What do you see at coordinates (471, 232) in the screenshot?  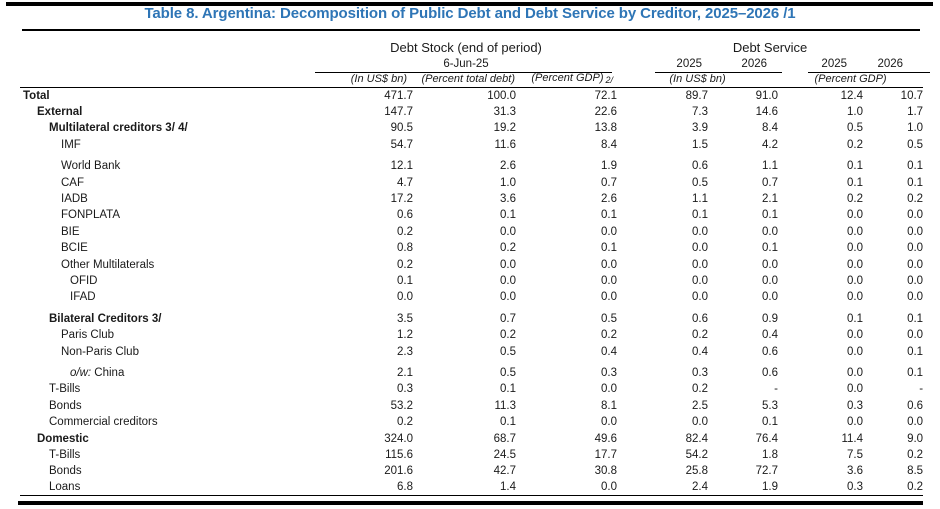 I see `table-row: BIE 0.2 0.0 0.0 0.0 0.0 0.0 0.0` at bounding box center [471, 232].